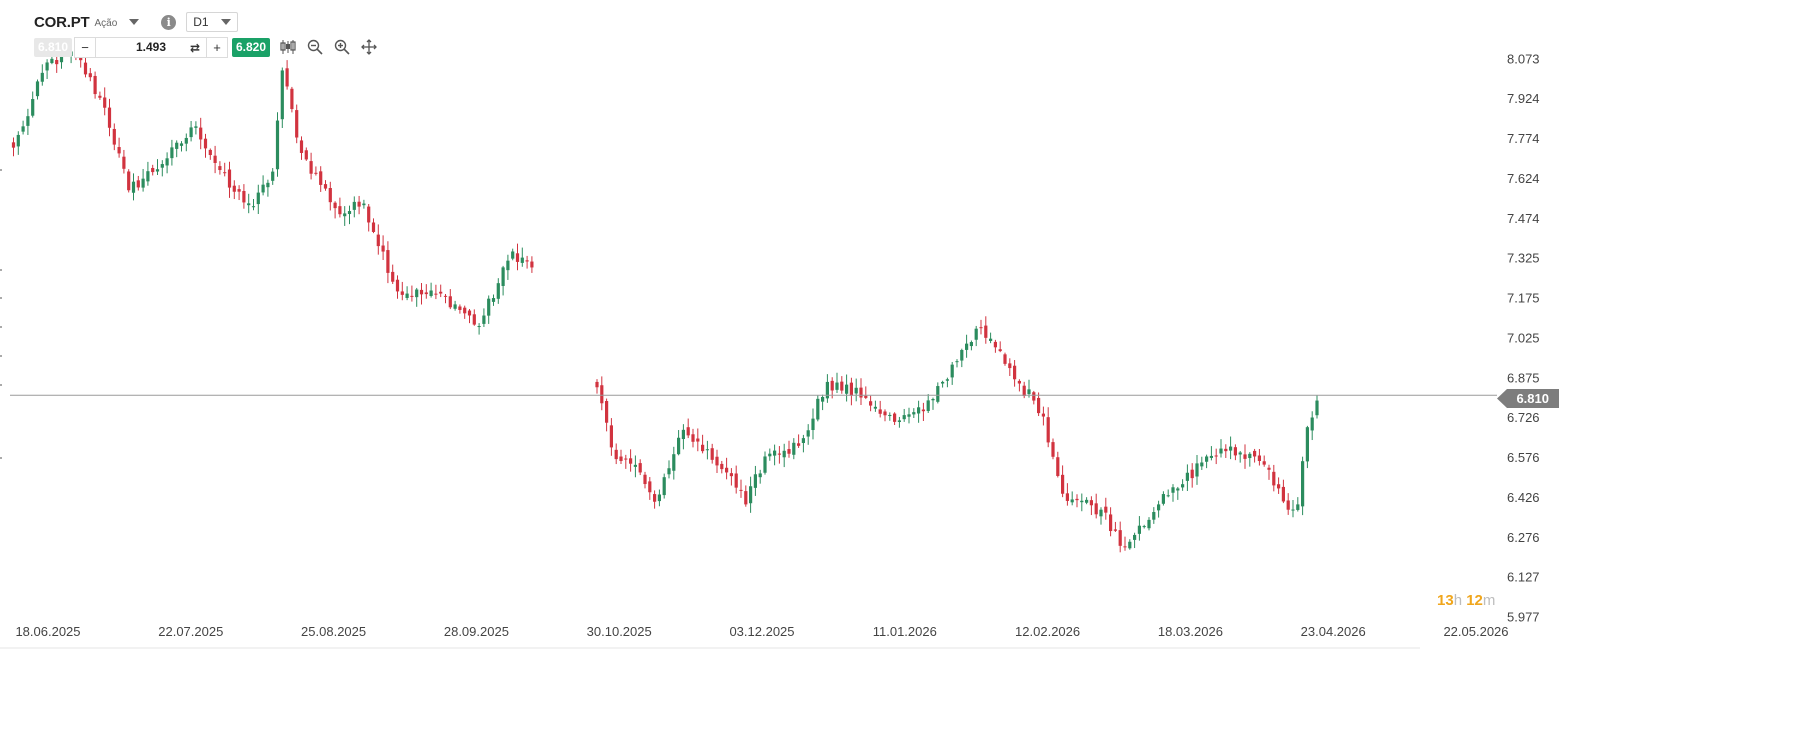 This screenshot has width=1799, height=747. What do you see at coordinates (1523, 59) in the screenshot?
I see `y-tick-label: 8.073` at bounding box center [1523, 59].